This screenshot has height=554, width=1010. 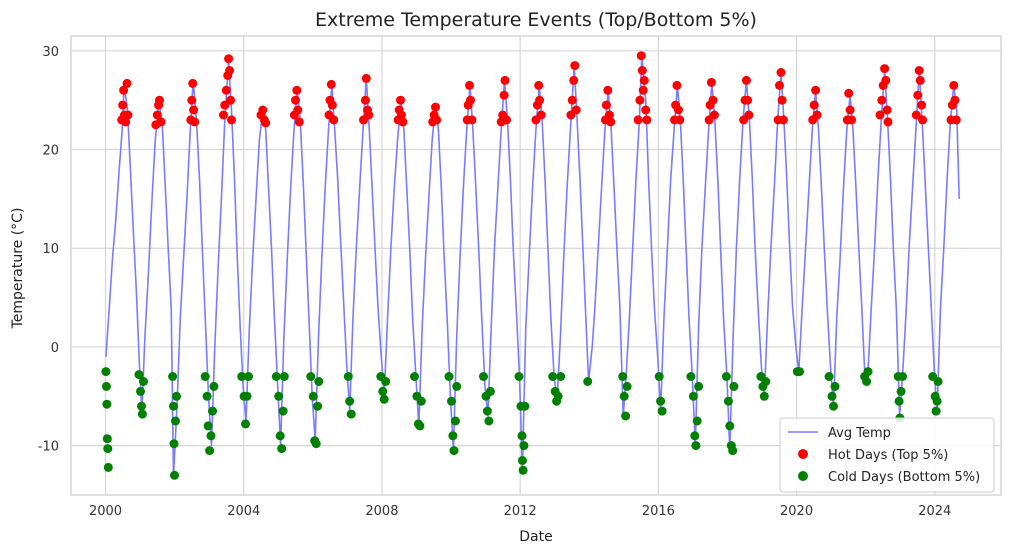 I want to click on hot-days-layer, so click(x=539, y=90).